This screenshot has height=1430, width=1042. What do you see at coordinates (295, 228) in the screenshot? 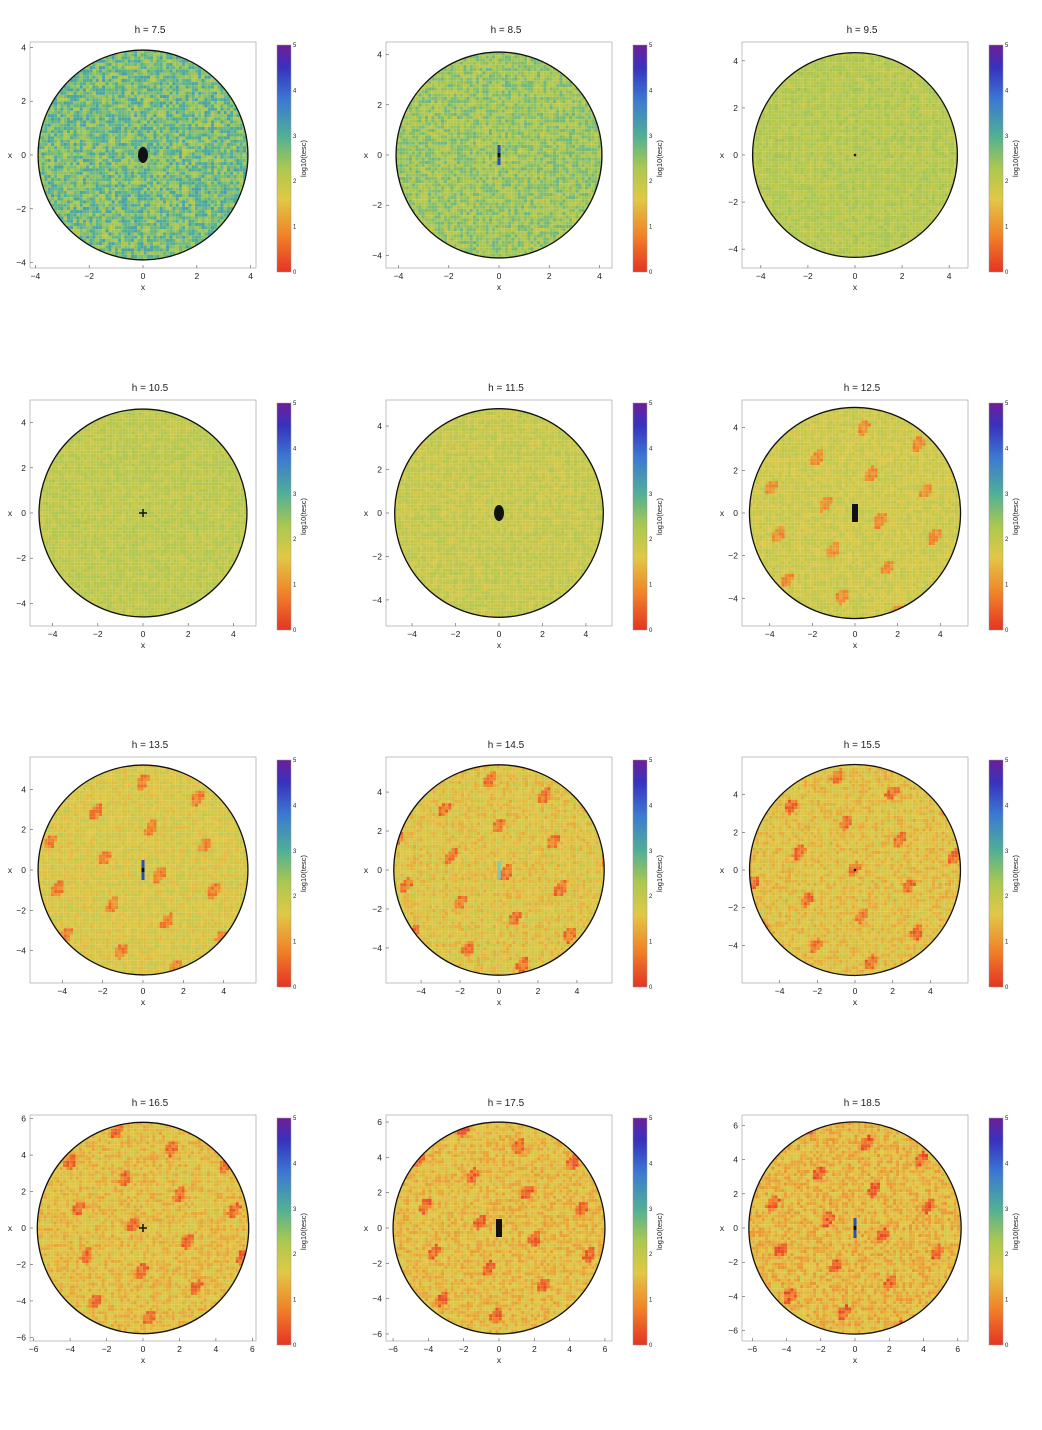
I see `colorbar-tick-label: 1` at bounding box center [295, 228].